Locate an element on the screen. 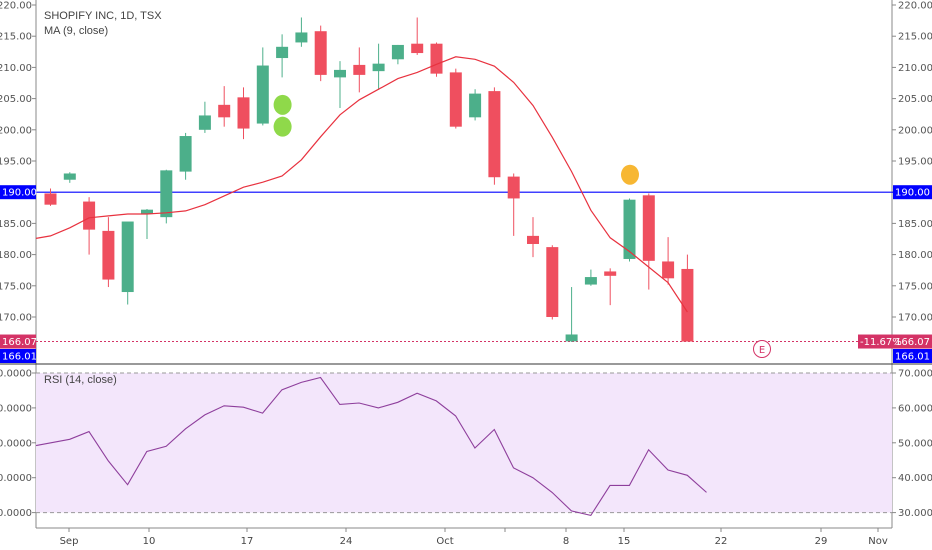 The image size is (932, 550). price-tick-label-left: 175.00 is located at coordinates (16, 286).